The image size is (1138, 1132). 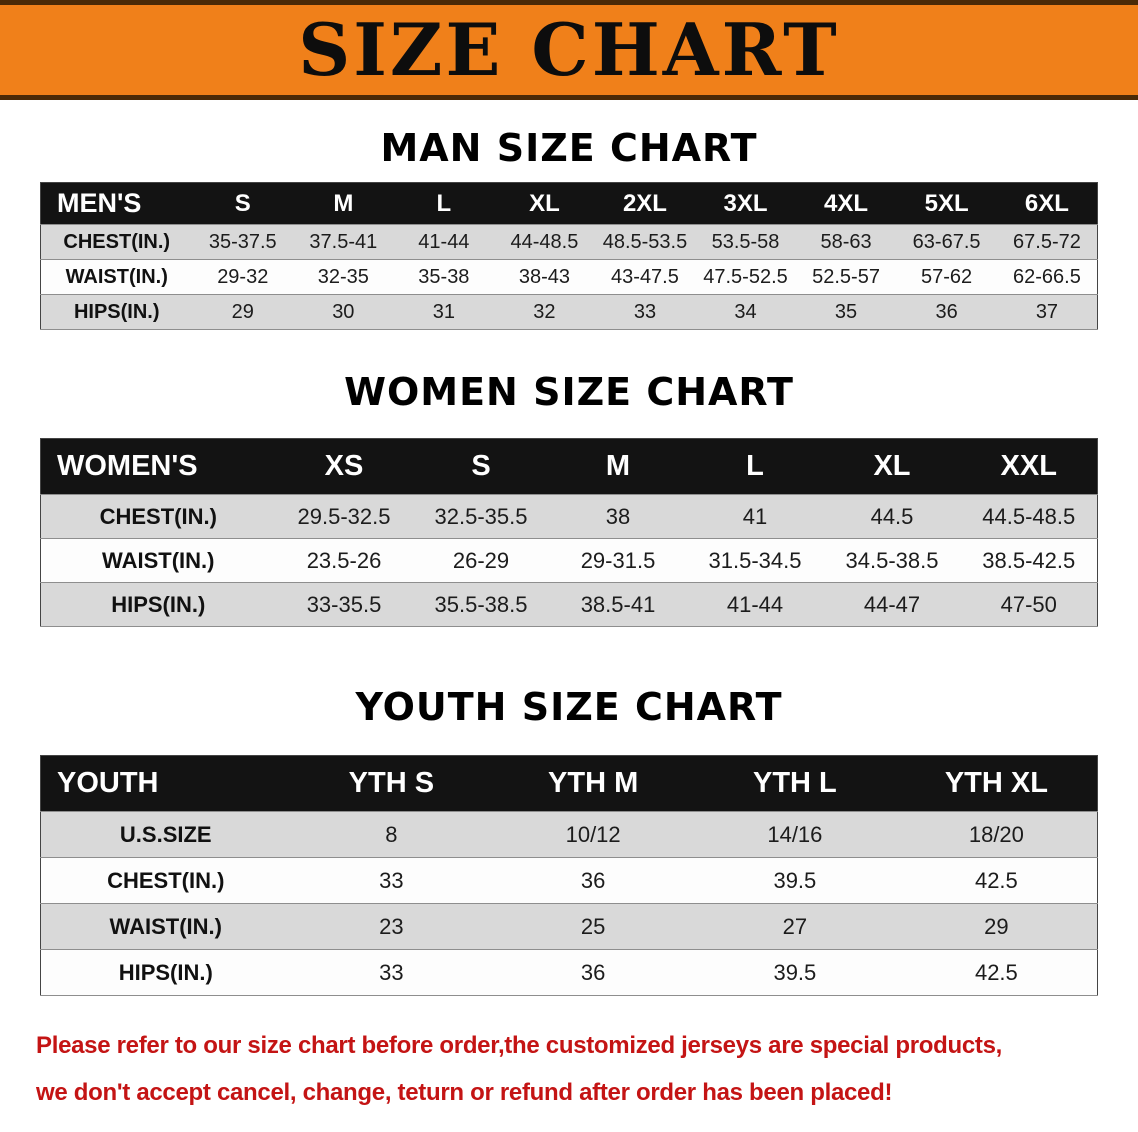 What do you see at coordinates (593, 926) in the screenshot?
I see `data-cell: 25` at bounding box center [593, 926].